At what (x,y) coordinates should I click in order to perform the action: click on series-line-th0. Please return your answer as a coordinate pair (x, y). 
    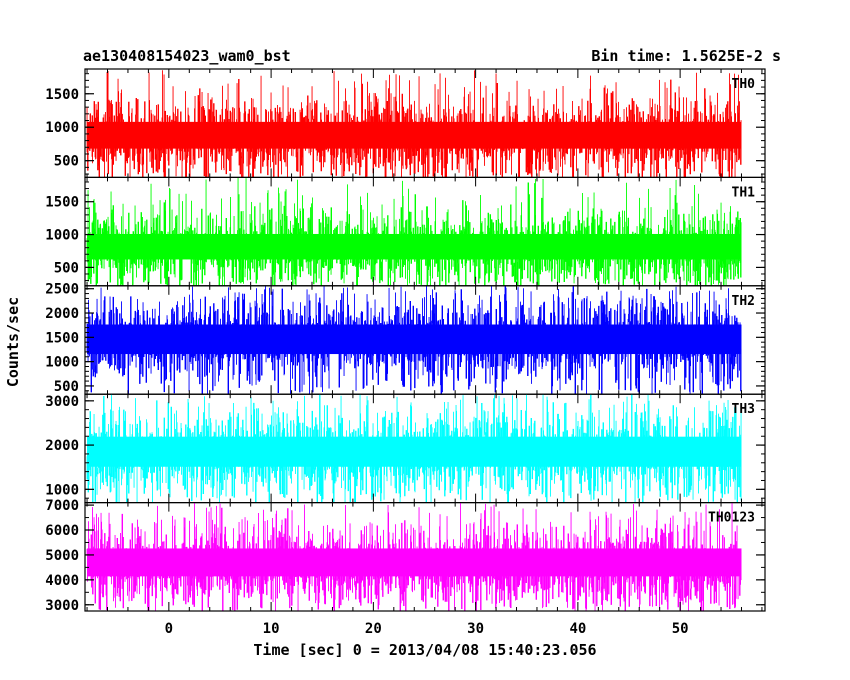
    Looking at the image, I should click on (414, 124).